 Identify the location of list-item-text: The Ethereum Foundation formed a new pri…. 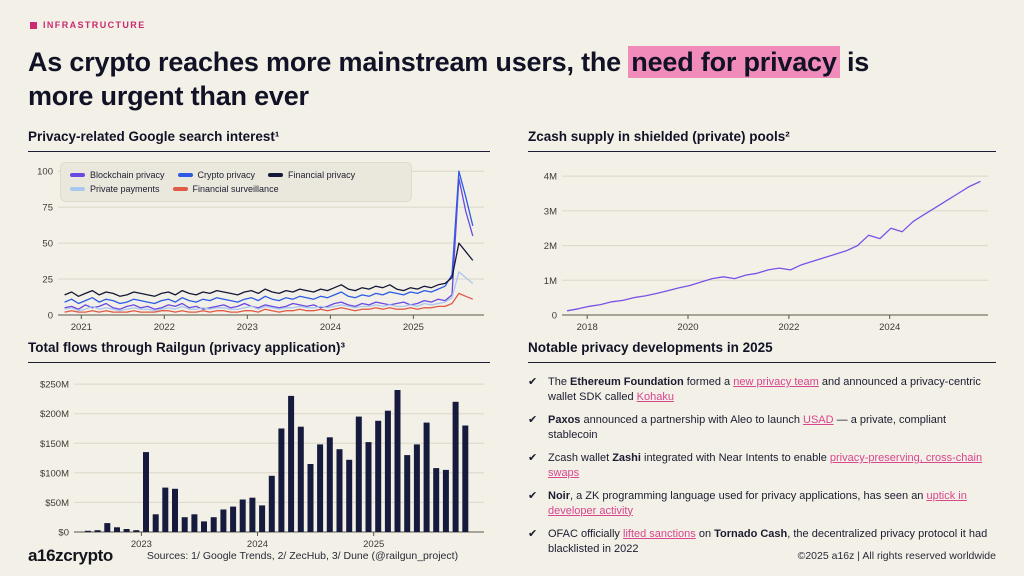
(772, 389).